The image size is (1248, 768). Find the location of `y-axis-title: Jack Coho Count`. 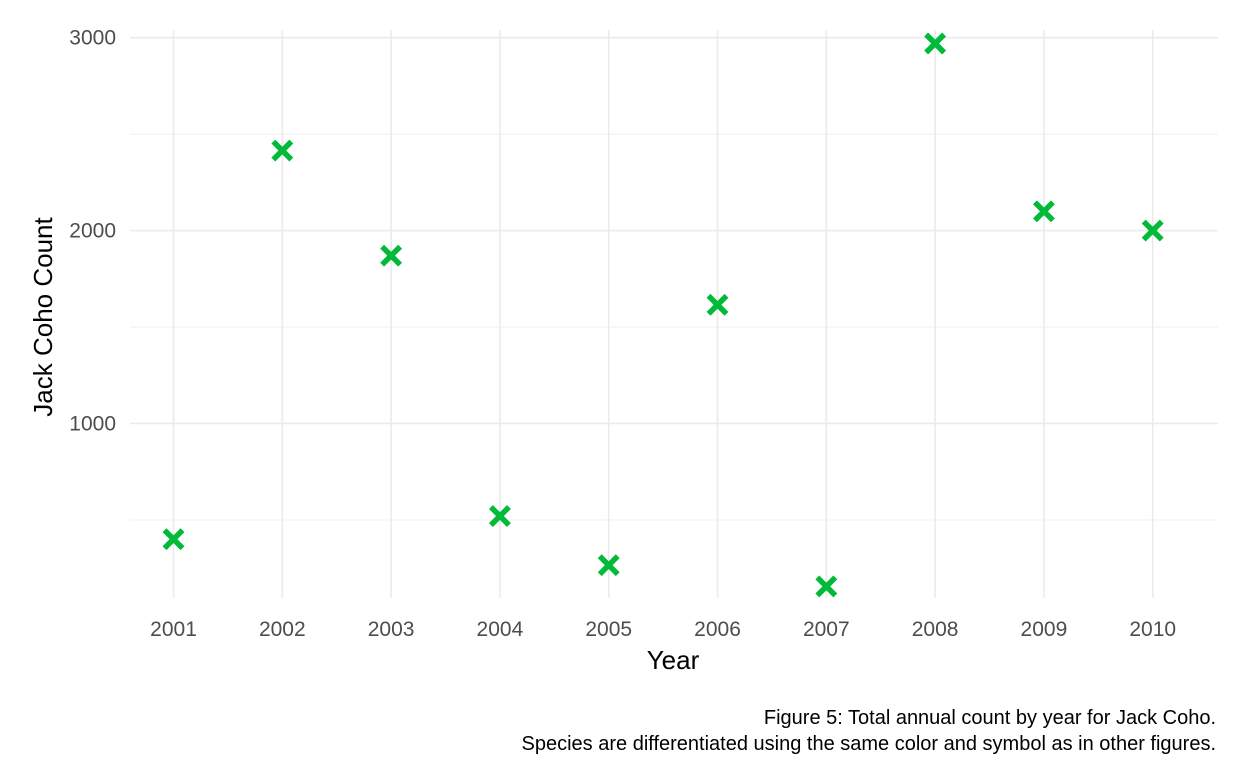

y-axis-title: Jack Coho Count is located at coordinates (43, 317).